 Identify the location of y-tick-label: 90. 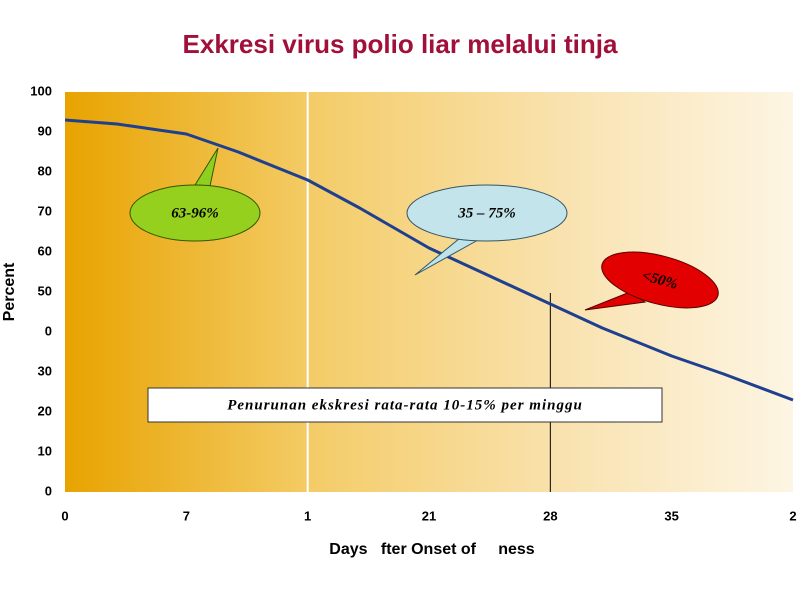
(45, 130).